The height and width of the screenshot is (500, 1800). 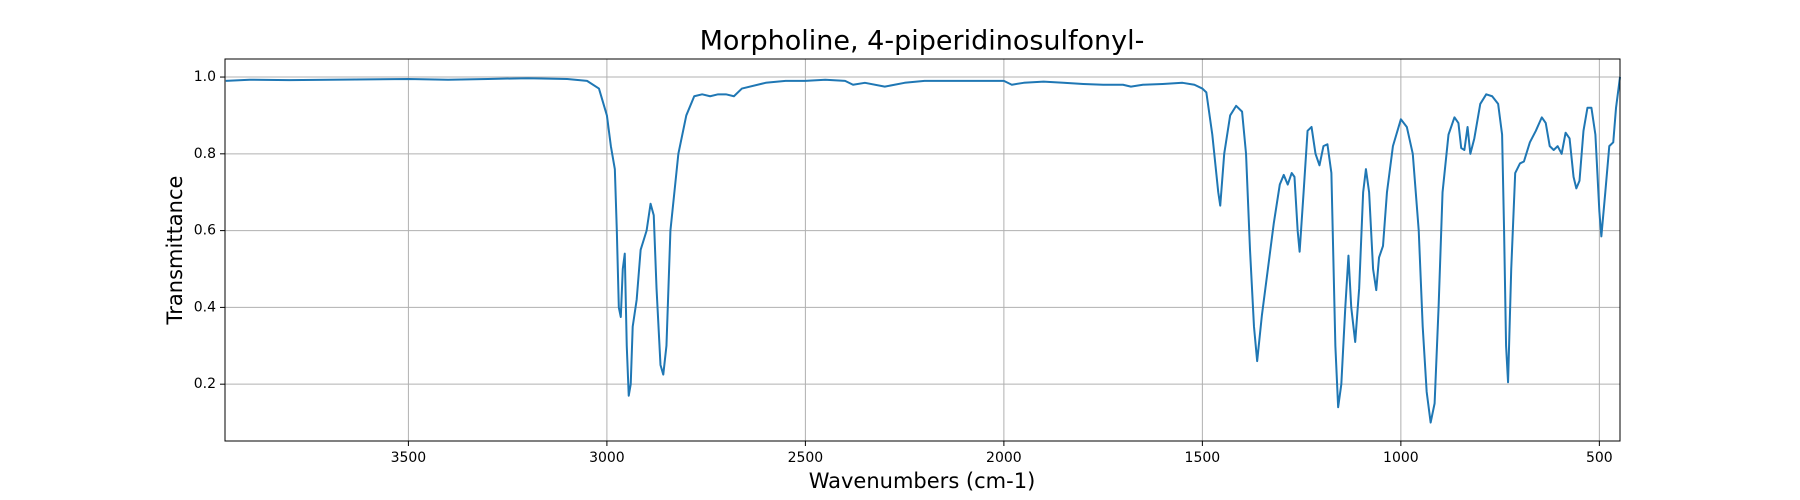 What do you see at coordinates (1004, 458) in the screenshot?
I see `x-tick-label: 2000` at bounding box center [1004, 458].